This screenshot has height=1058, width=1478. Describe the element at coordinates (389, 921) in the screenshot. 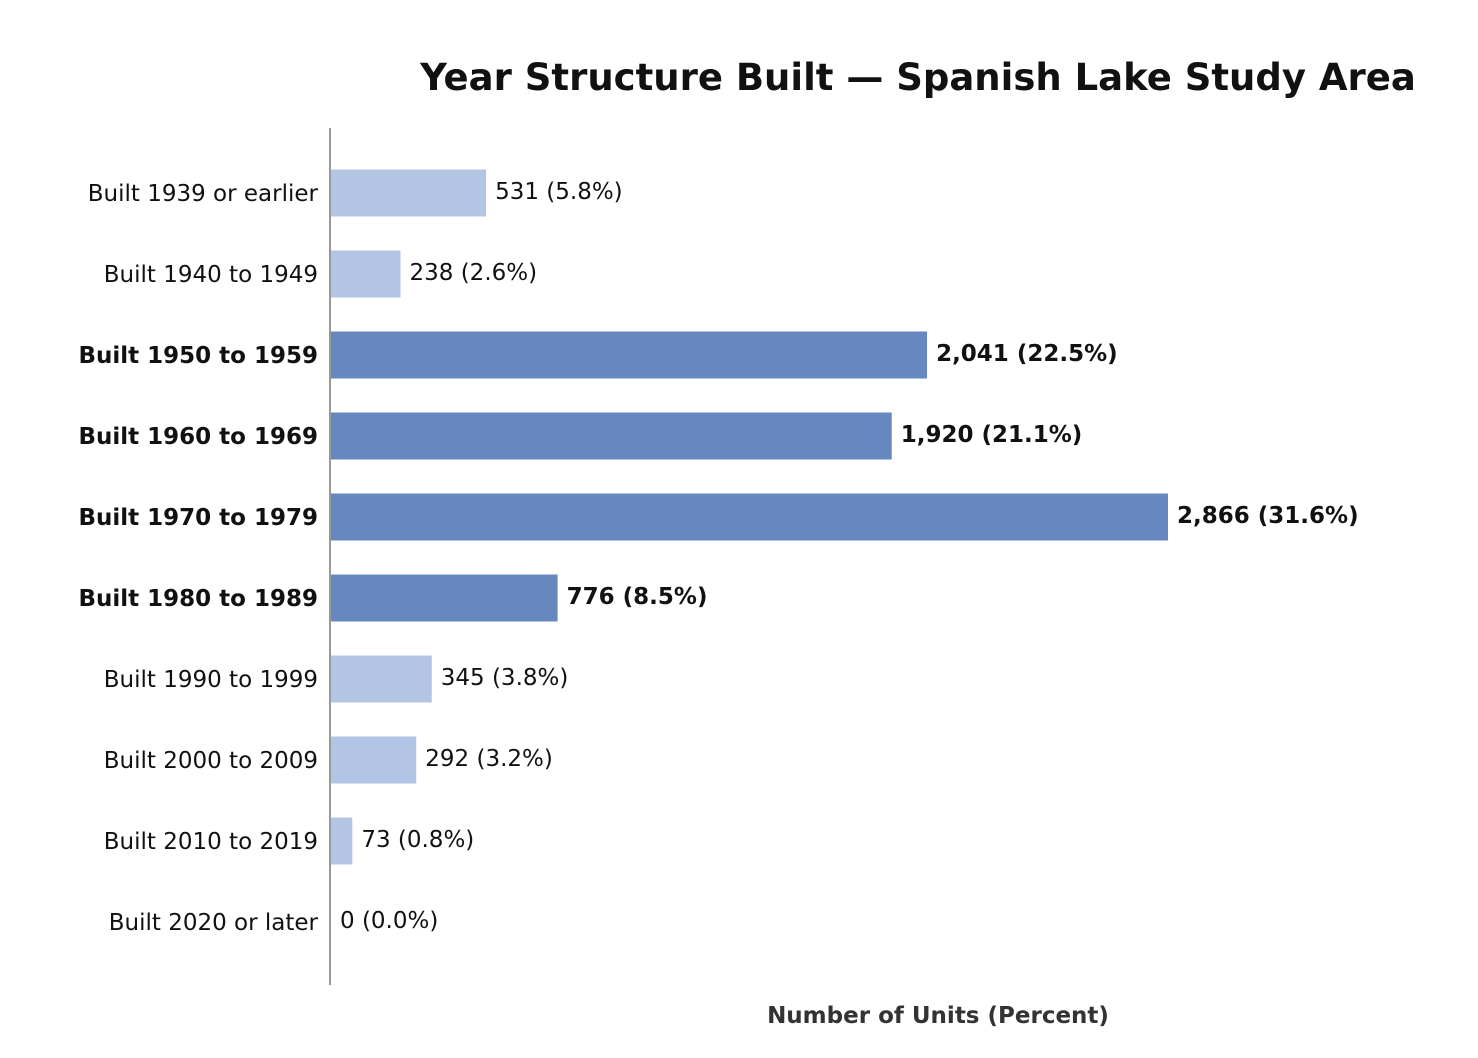

I see `value-label: 0 (0.0%)` at that location.